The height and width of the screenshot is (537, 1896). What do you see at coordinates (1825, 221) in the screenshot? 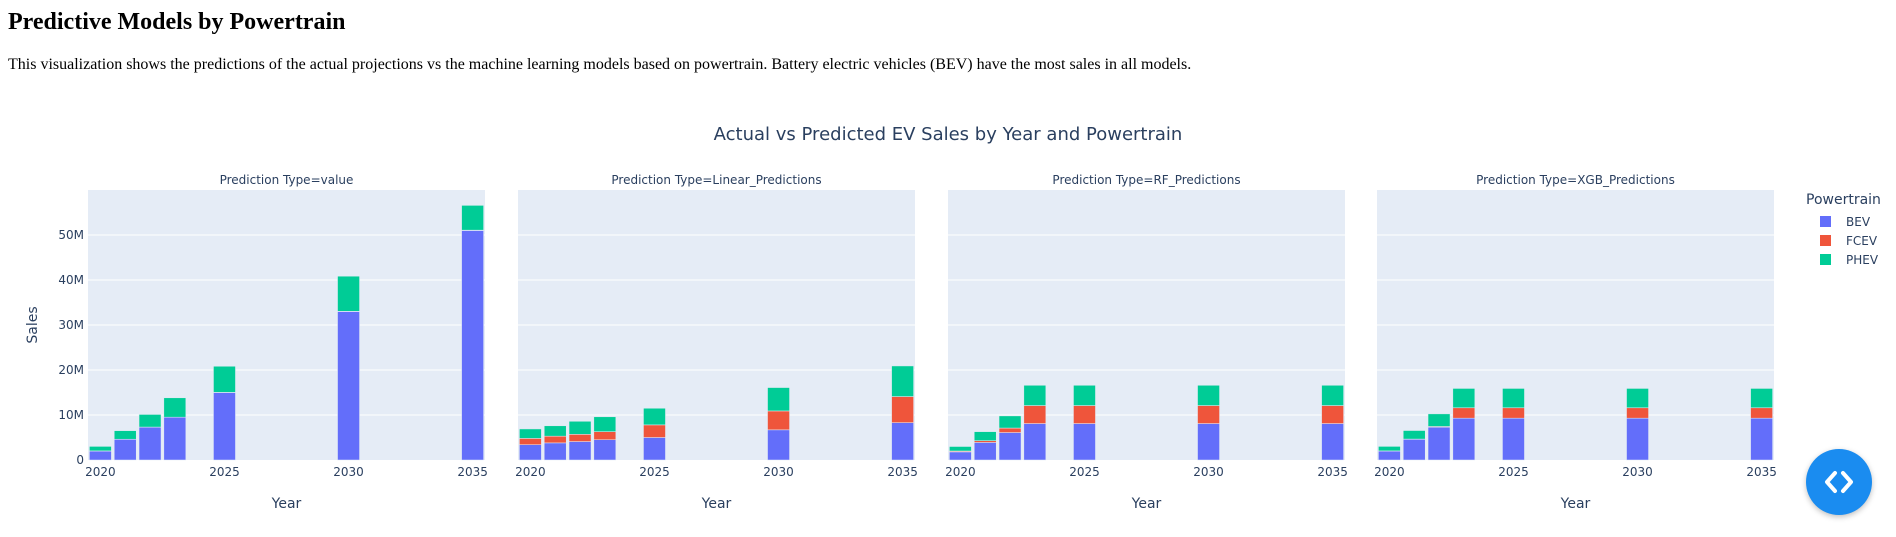
I see `legend-swatch-bev` at bounding box center [1825, 221].